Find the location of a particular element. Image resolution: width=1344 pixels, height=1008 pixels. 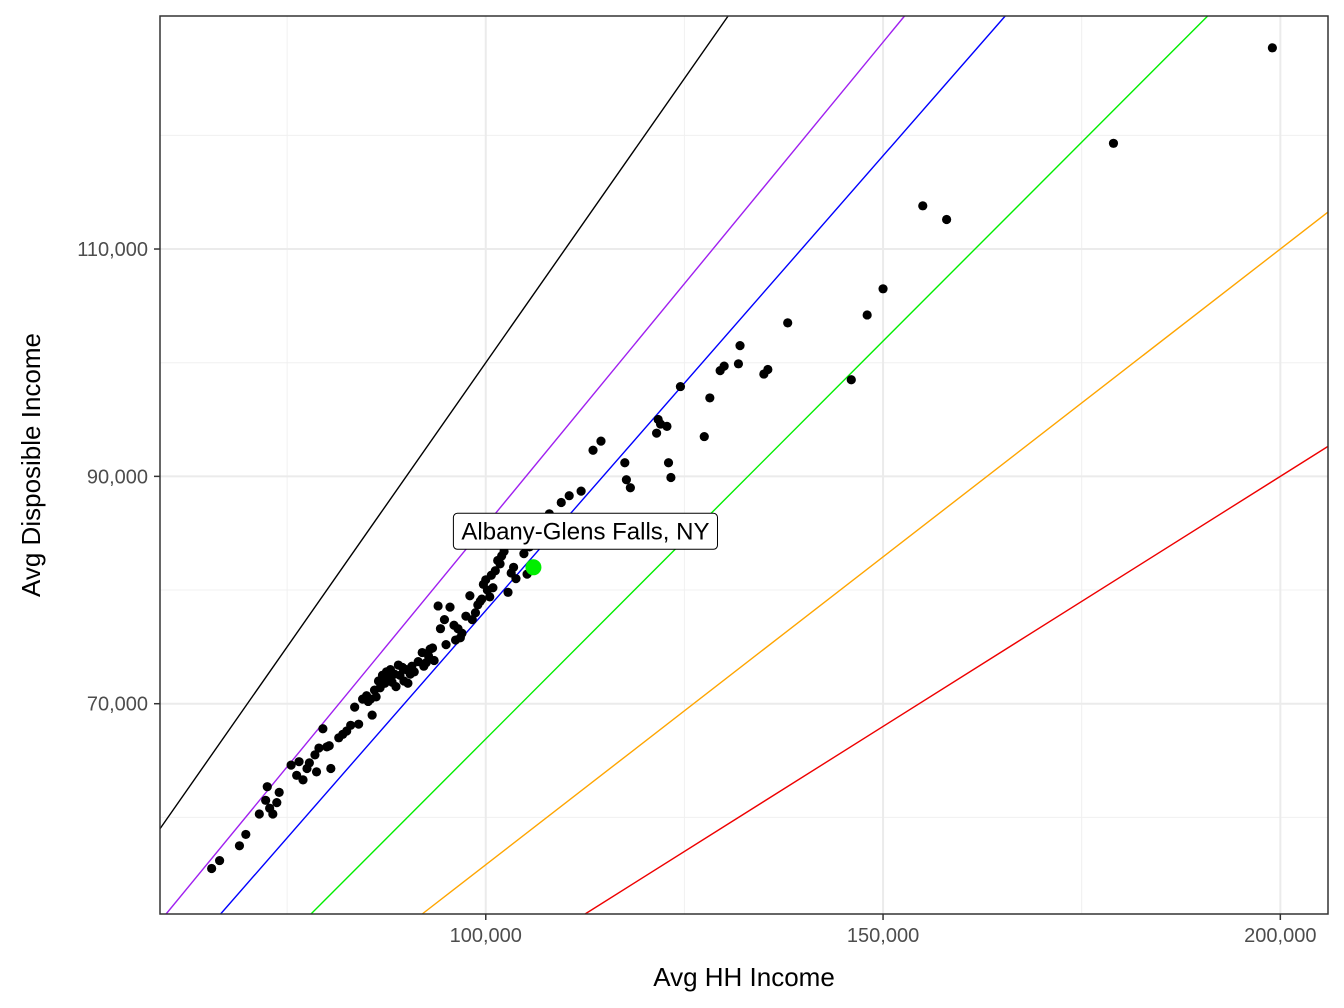

y-tick-label: 90,000 is located at coordinates (117, 477).